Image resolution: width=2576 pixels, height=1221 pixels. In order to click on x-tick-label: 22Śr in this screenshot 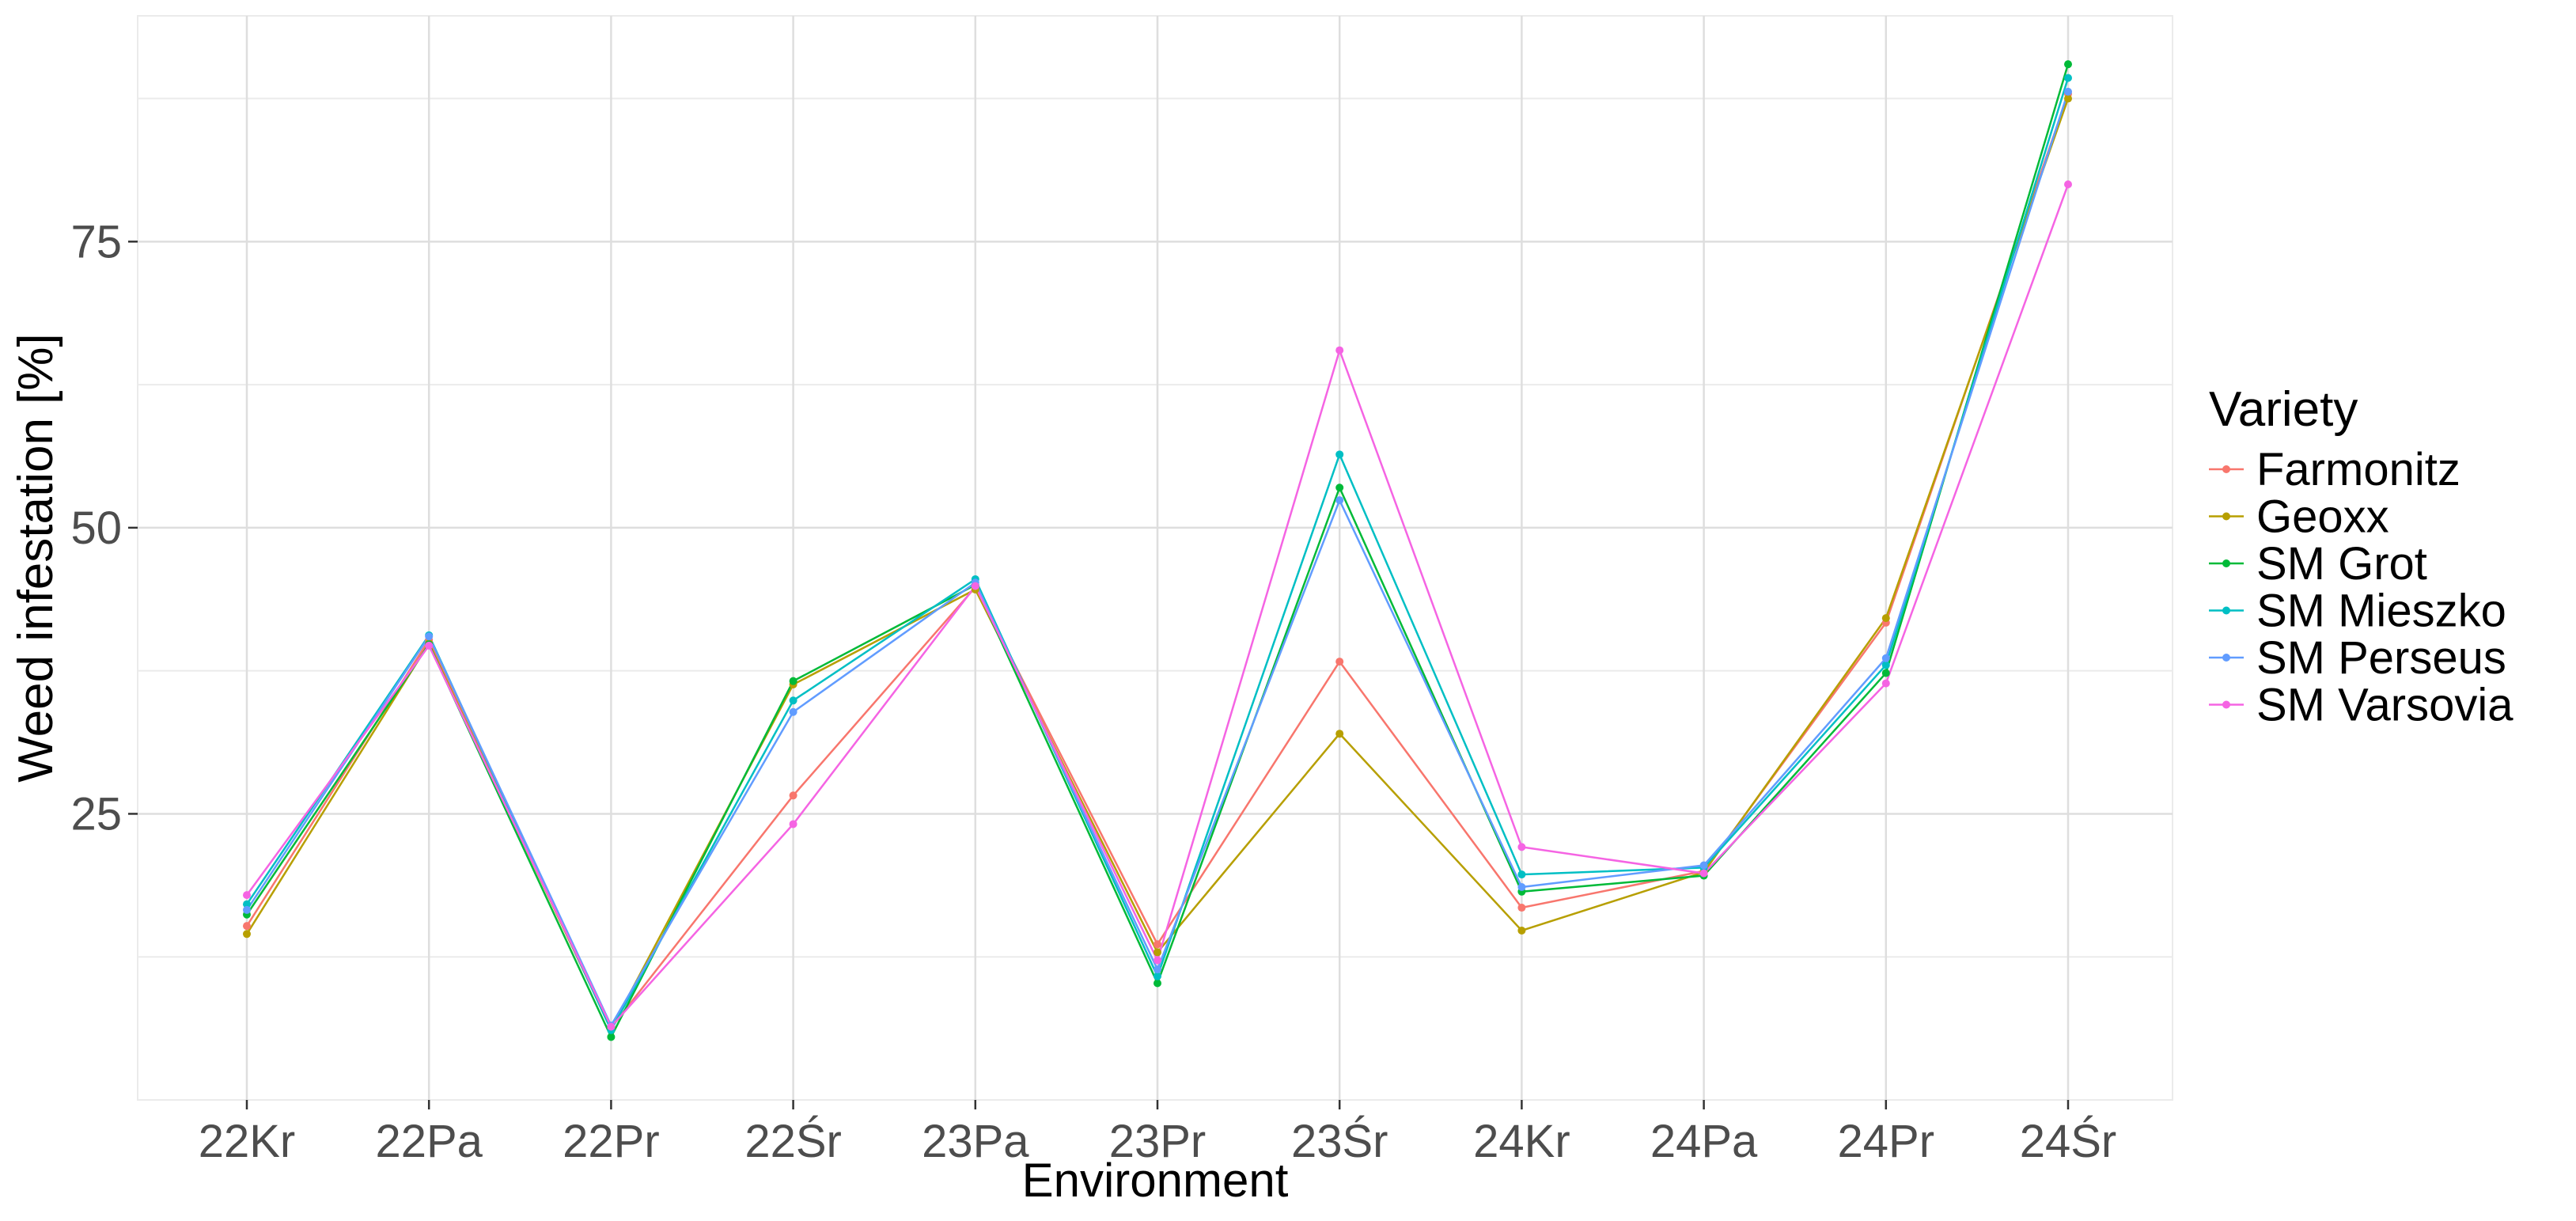, I will do `click(793, 1141)`.